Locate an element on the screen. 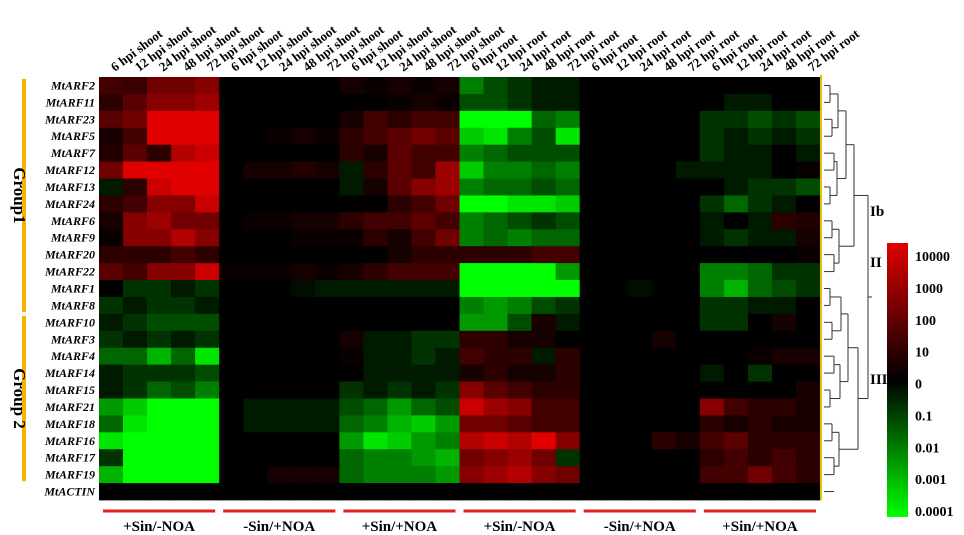 Image resolution: width=964 pixels, height=535 pixels. group-label: Group1 is located at coordinates (19, 195).